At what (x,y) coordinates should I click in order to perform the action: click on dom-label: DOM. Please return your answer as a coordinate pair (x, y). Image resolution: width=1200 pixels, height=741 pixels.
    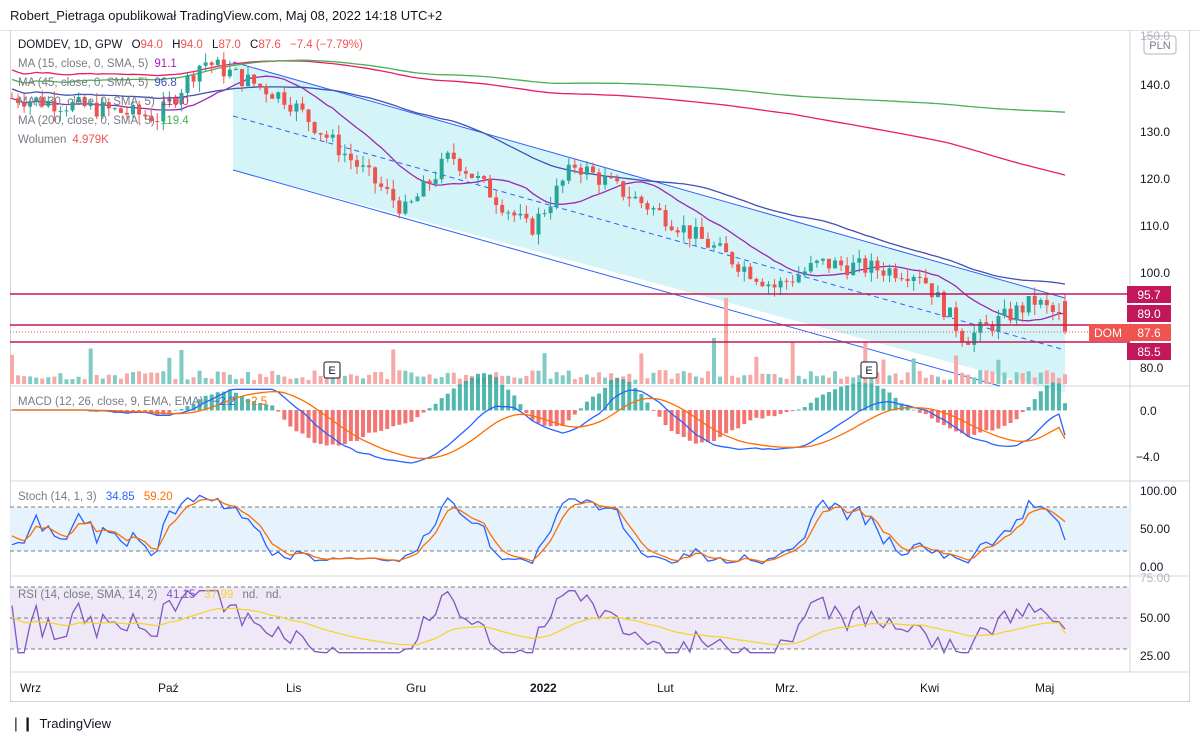
    Looking at the image, I should click on (1108, 333).